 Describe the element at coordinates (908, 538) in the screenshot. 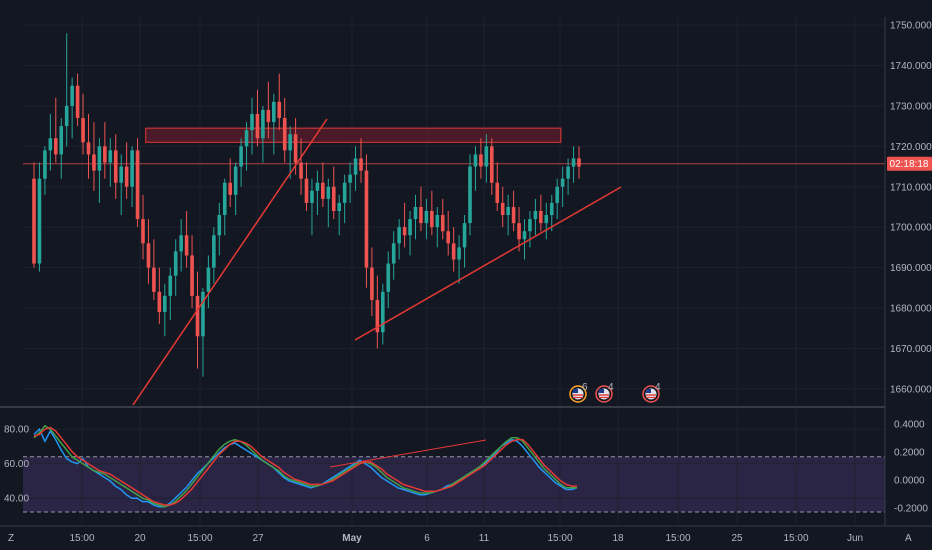

I see `auto-scale-button: A` at that location.